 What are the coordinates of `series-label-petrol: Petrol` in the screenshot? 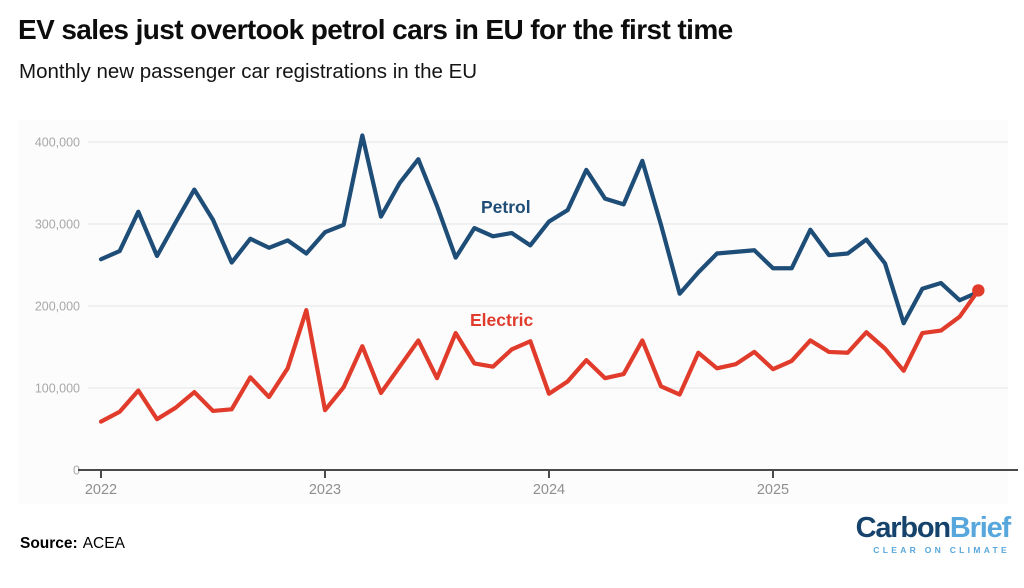 It's located at (506, 207).